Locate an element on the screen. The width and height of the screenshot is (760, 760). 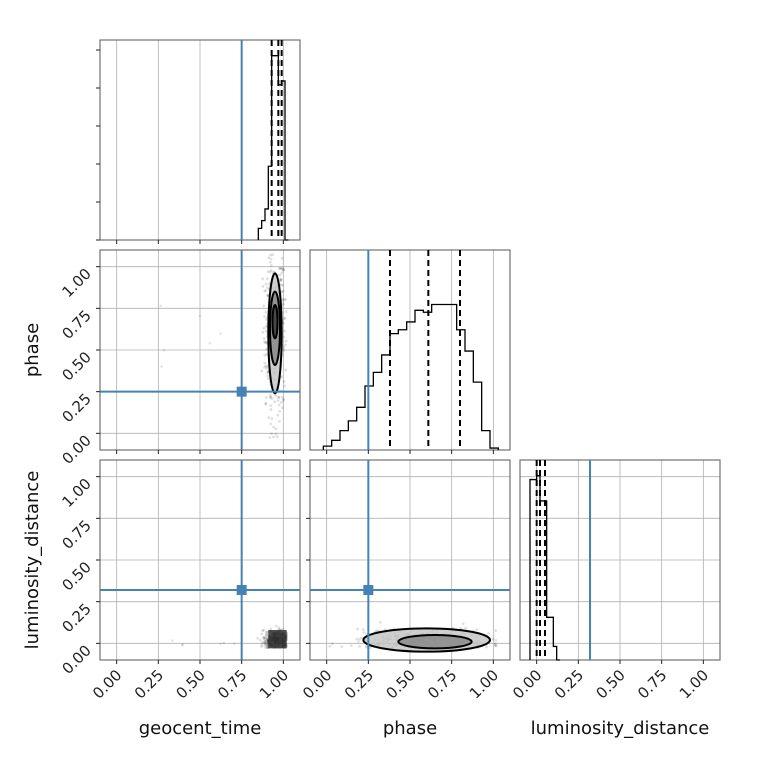
x-tick-label: 1.00 is located at coordinates (694, 684).